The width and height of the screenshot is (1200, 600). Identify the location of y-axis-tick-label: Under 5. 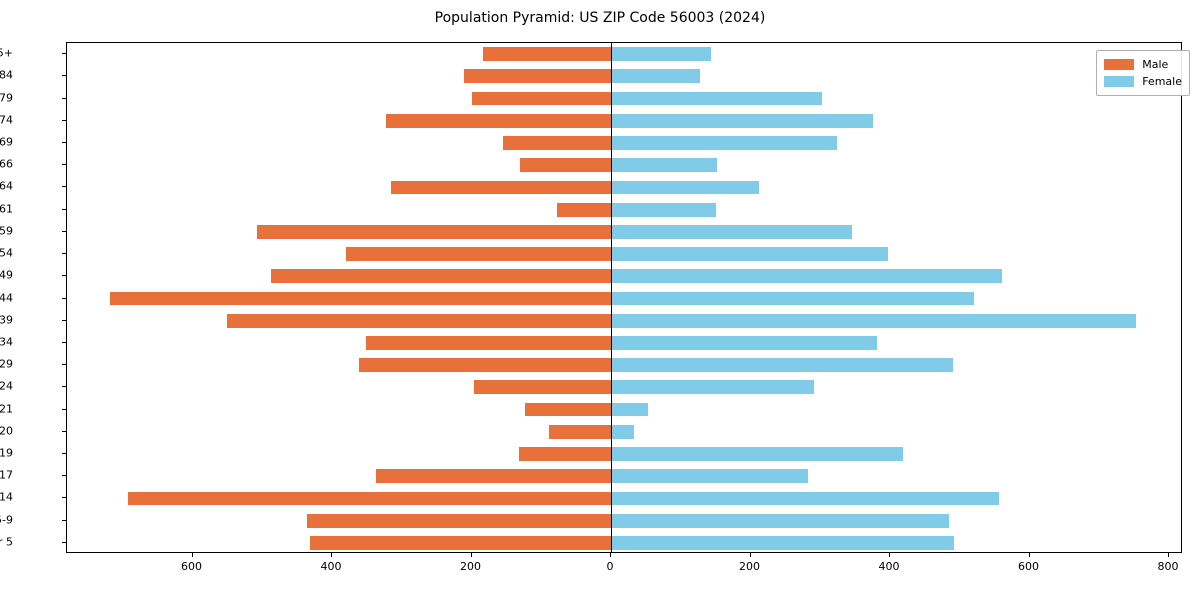
(6, 542).